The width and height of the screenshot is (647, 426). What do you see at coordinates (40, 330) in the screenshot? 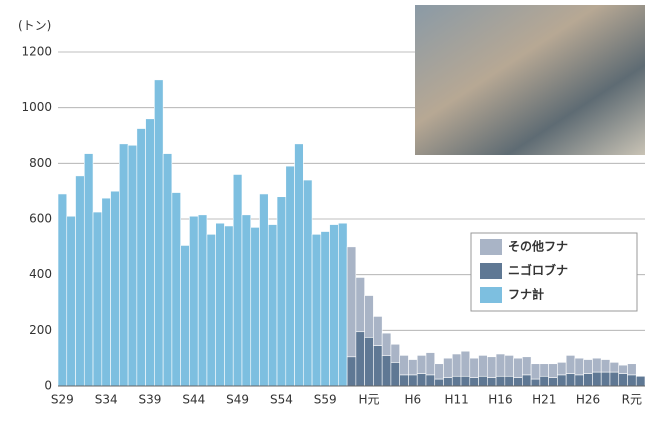
I see `y-tick-label: 200` at bounding box center [40, 330].